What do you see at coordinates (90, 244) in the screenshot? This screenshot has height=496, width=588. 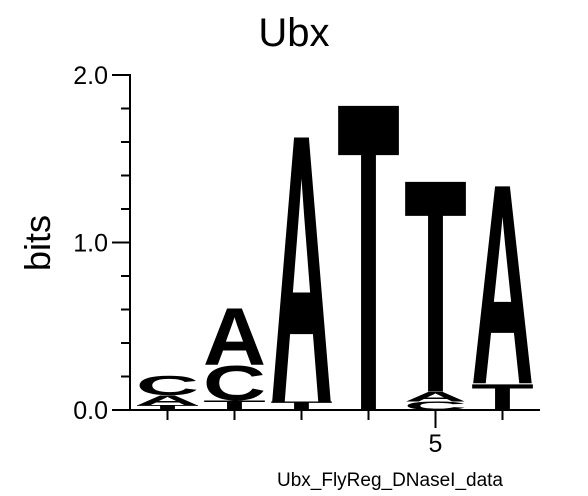 I see `y-tick-label: 1.0` at bounding box center [90, 244].